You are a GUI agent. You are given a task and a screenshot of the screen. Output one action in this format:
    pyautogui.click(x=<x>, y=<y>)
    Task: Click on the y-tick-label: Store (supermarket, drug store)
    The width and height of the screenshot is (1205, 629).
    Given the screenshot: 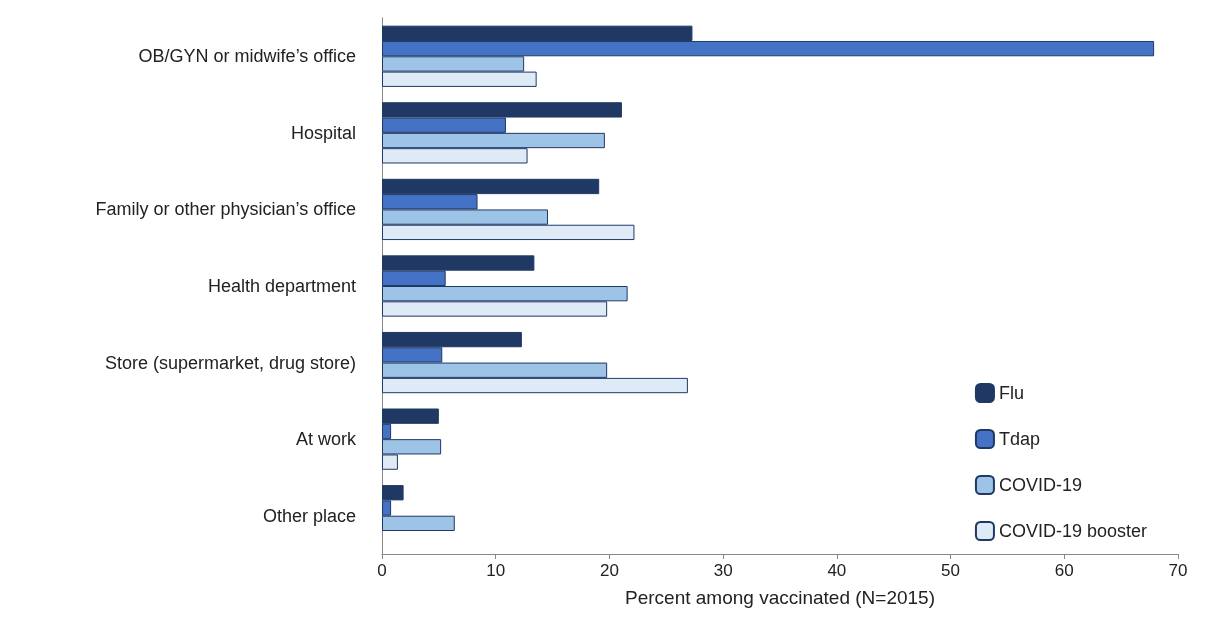 What is the action you would take?
    pyautogui.click(x=230, y=362)
    